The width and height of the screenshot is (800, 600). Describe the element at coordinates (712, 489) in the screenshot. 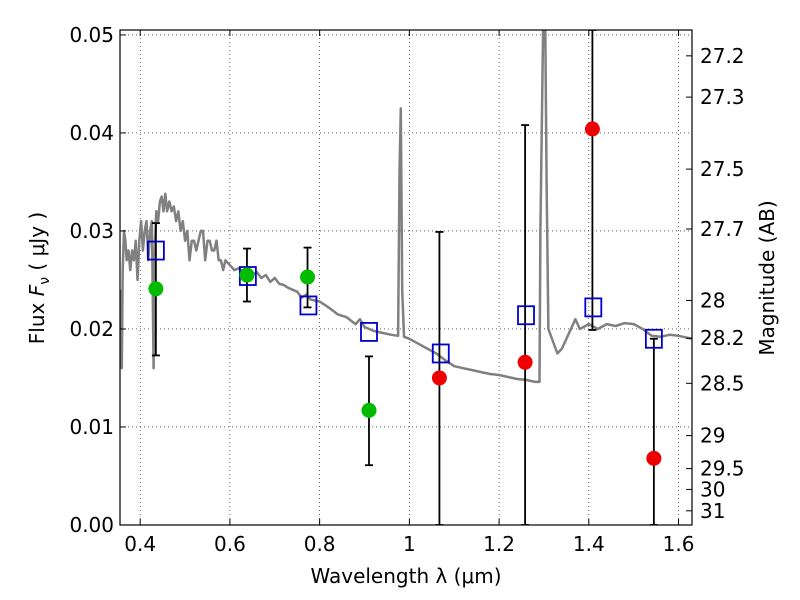

I see `y2-tick-label: 30` at that location.